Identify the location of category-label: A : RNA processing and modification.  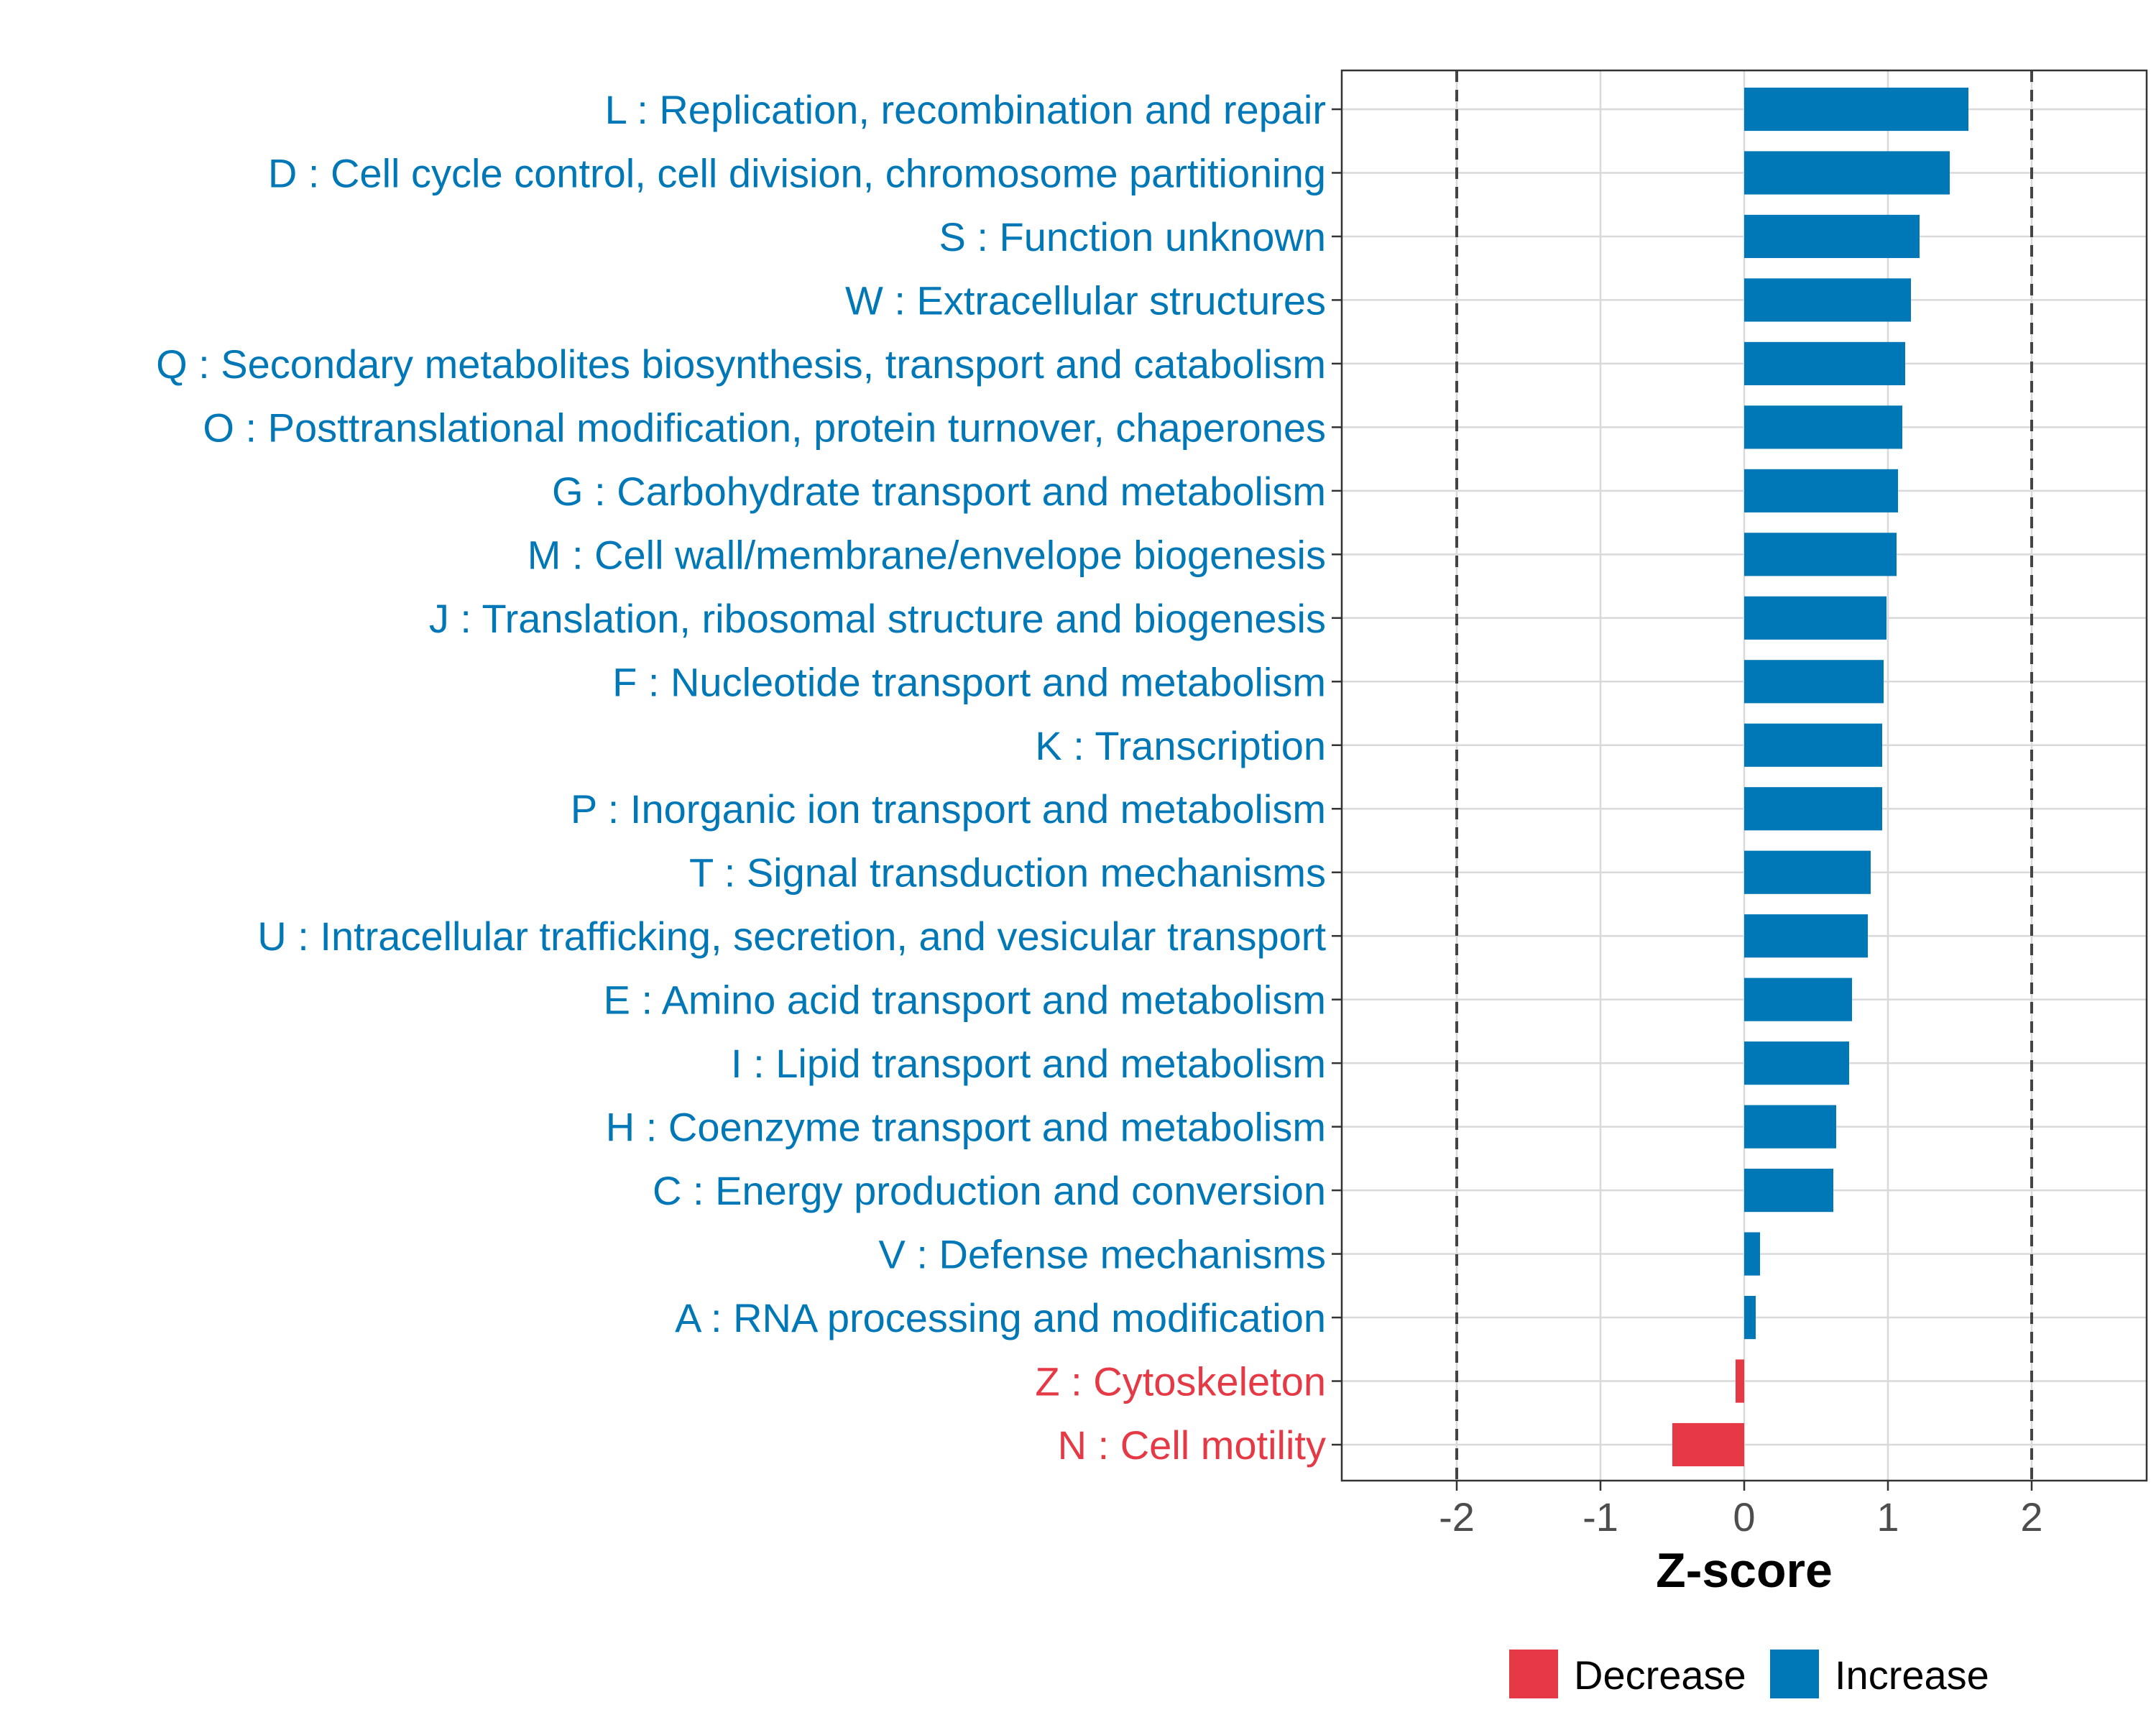
(1001, 1317).